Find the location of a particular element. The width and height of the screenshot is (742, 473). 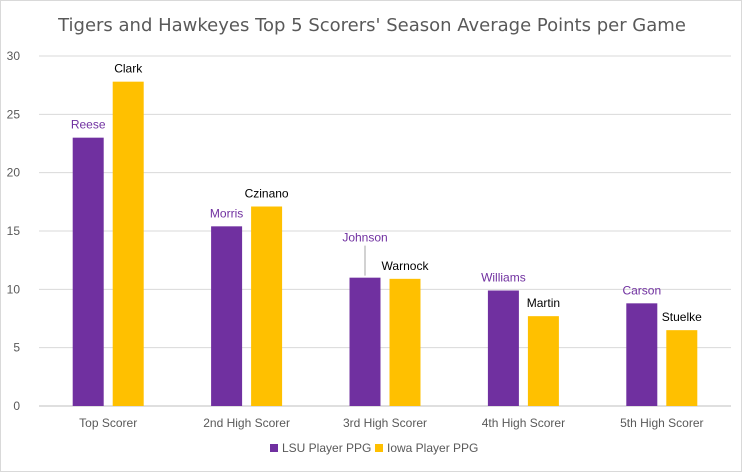

data-label: Reese is located at coordinates (88, 125).